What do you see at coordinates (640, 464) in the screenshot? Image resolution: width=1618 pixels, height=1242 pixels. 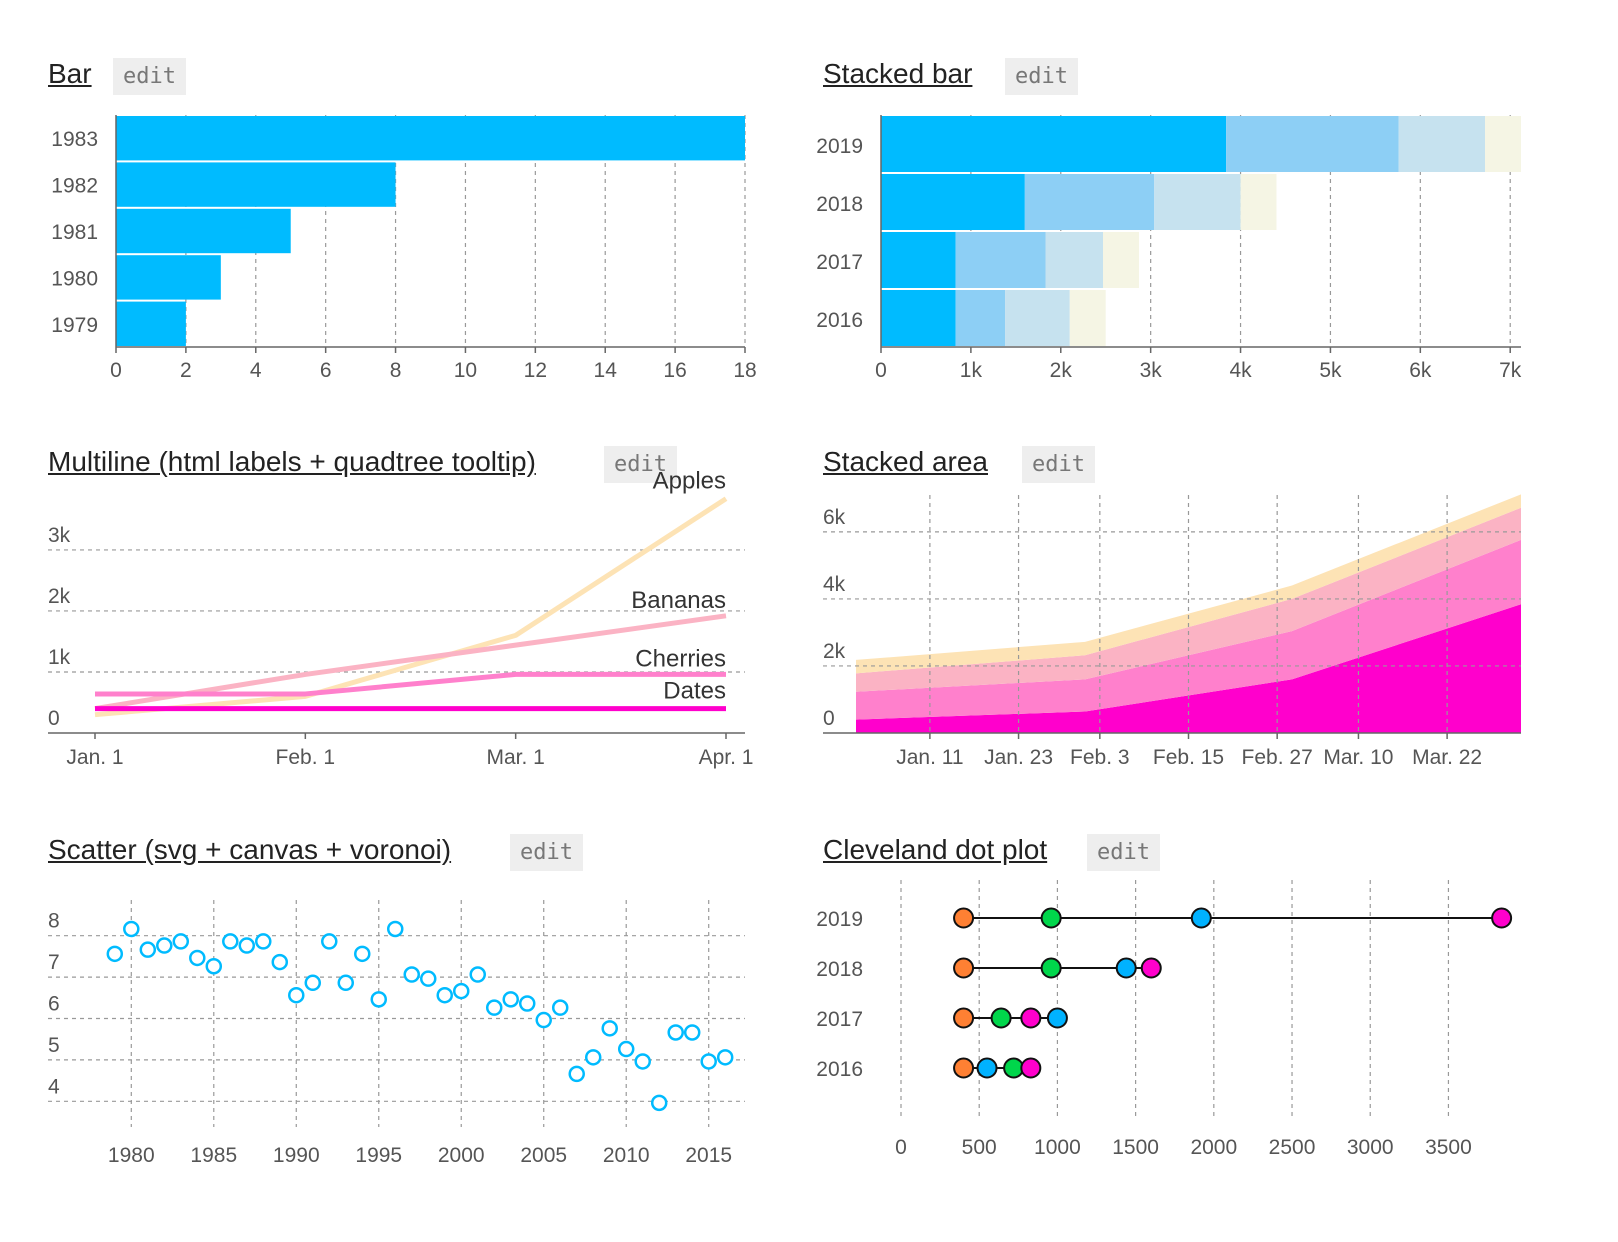 I see `multiline-edit-button: edit` at bounding box center [640, 464].